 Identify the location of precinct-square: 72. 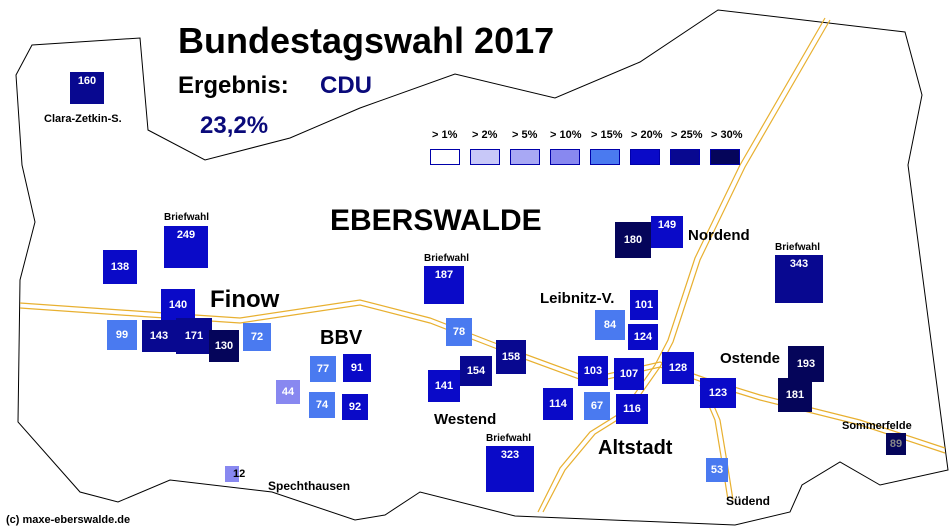
(257, 337).